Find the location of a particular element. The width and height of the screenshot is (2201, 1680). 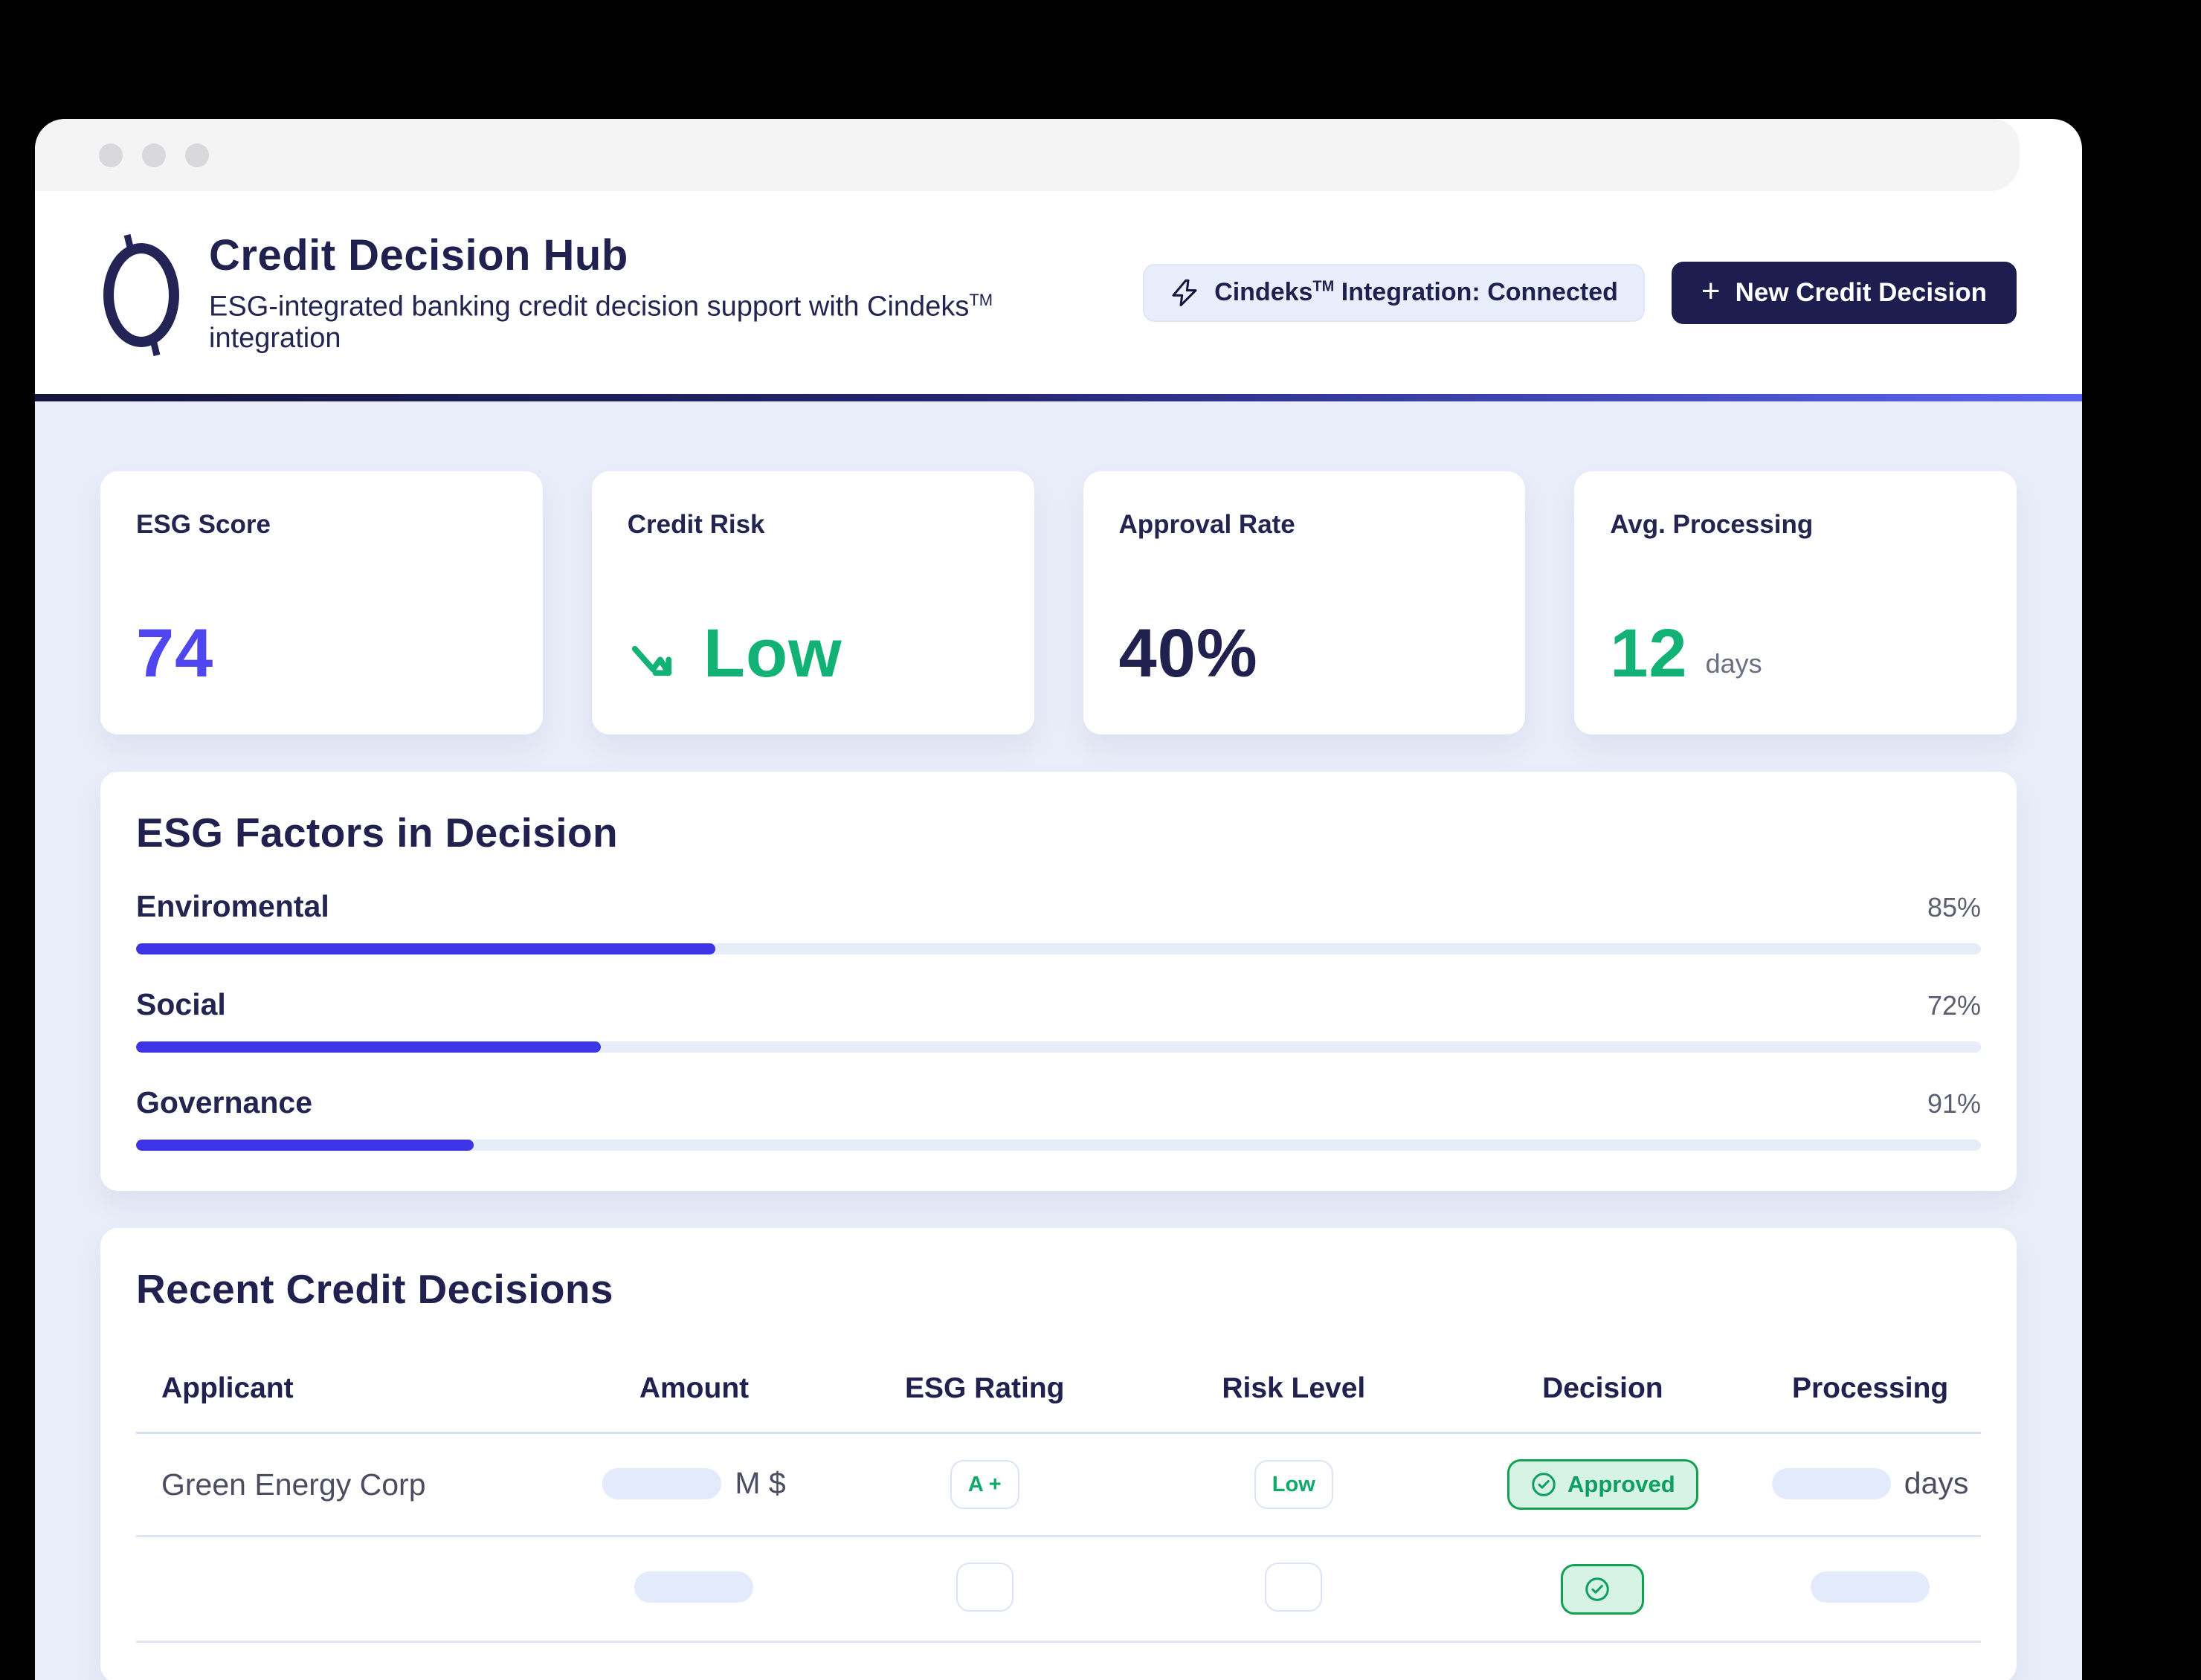

risk-level-badge: Low is located at coordinates (1293, 1485).